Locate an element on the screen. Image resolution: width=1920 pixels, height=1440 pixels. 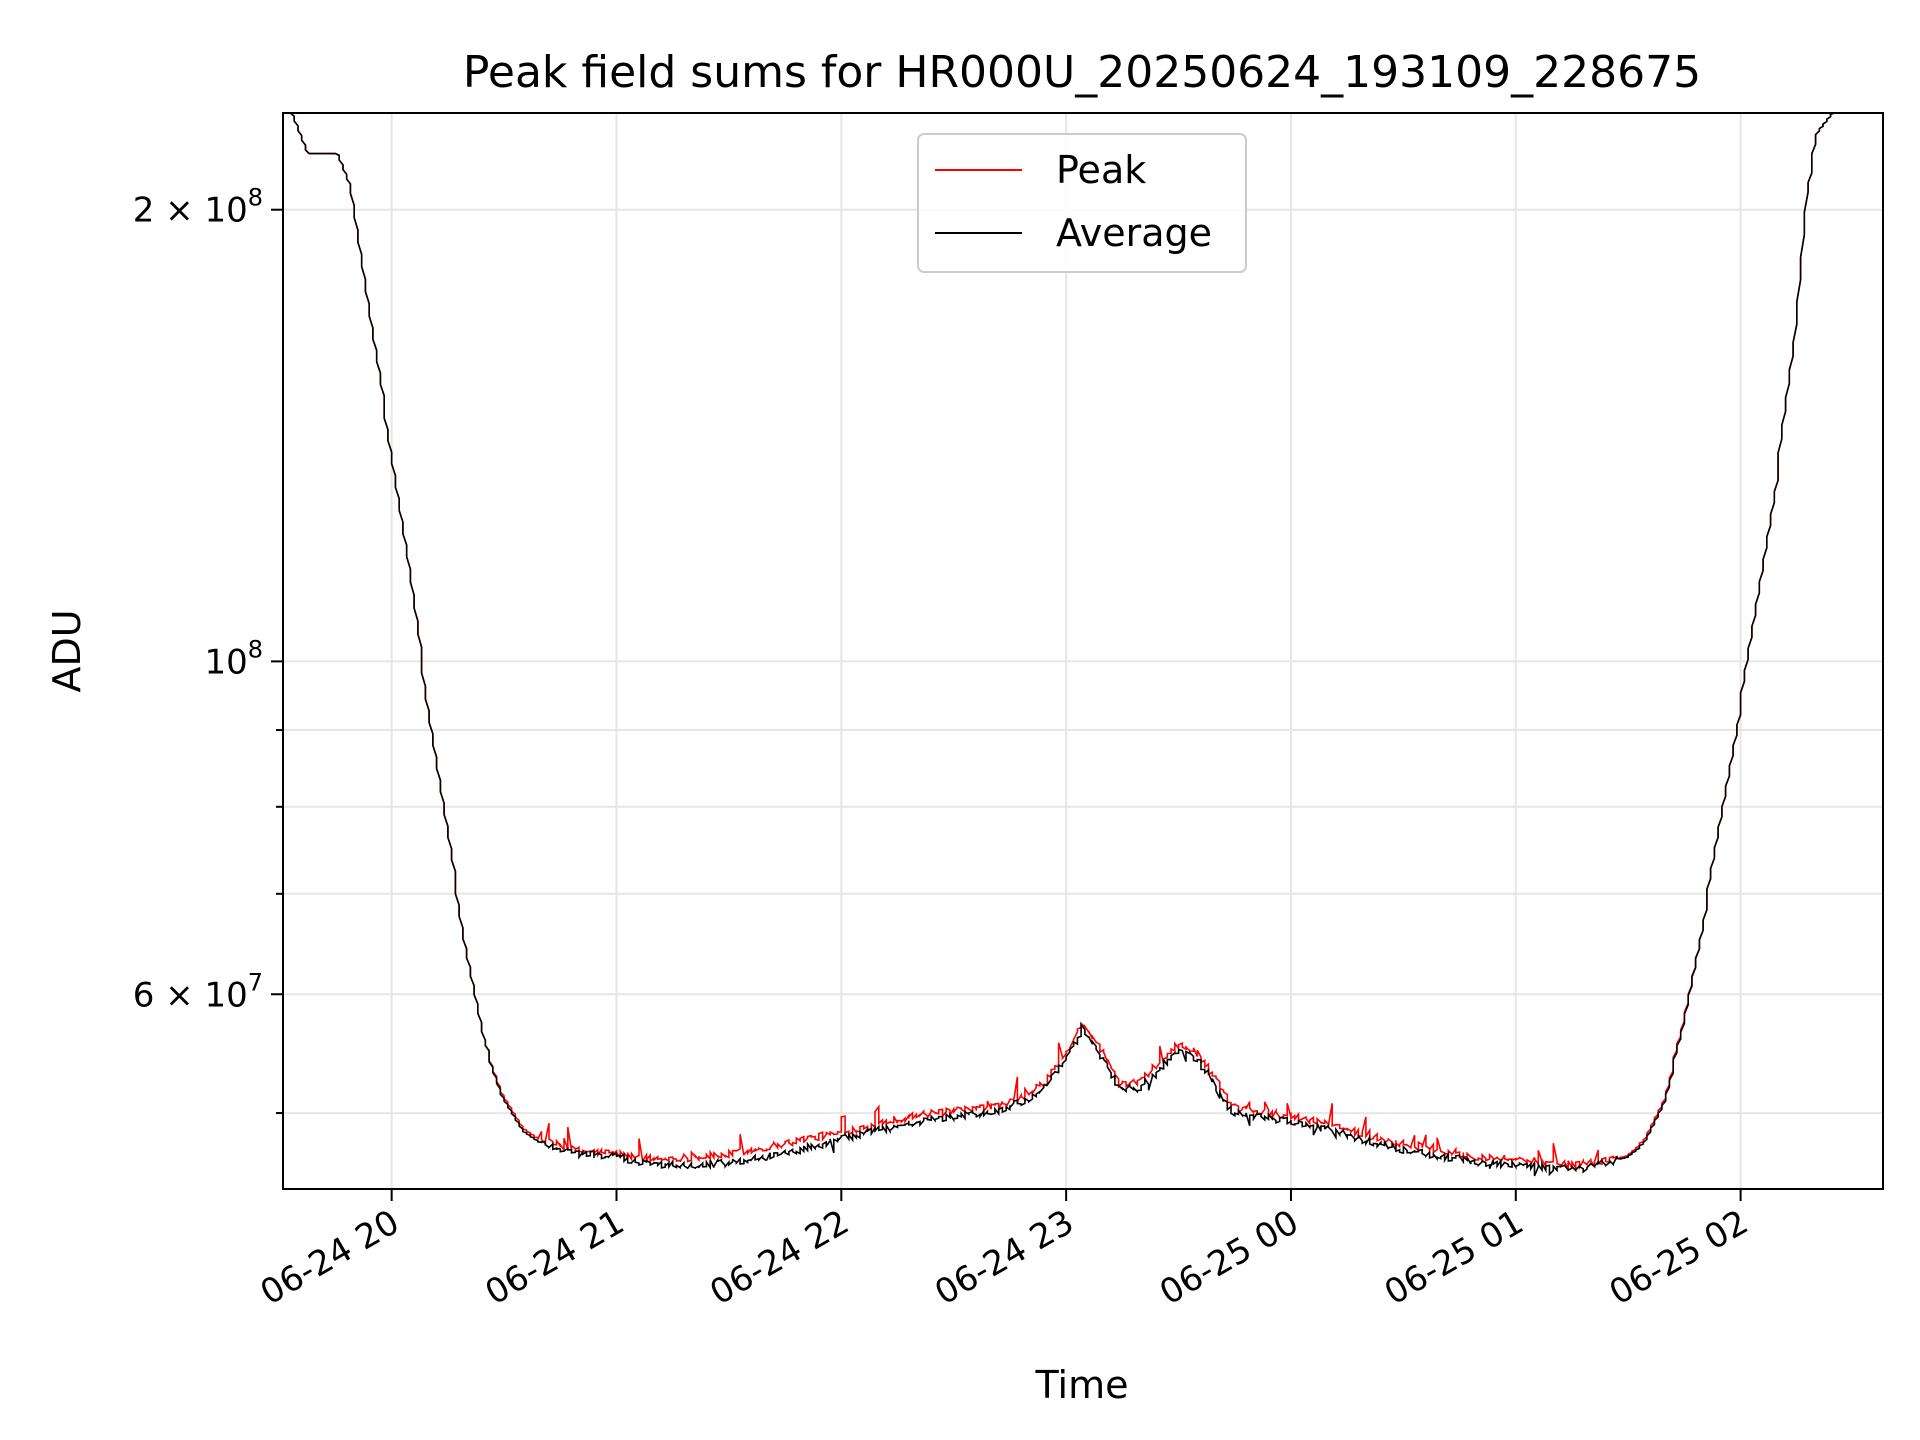
legend: Peak Average is located at coordinates (1082, 203).